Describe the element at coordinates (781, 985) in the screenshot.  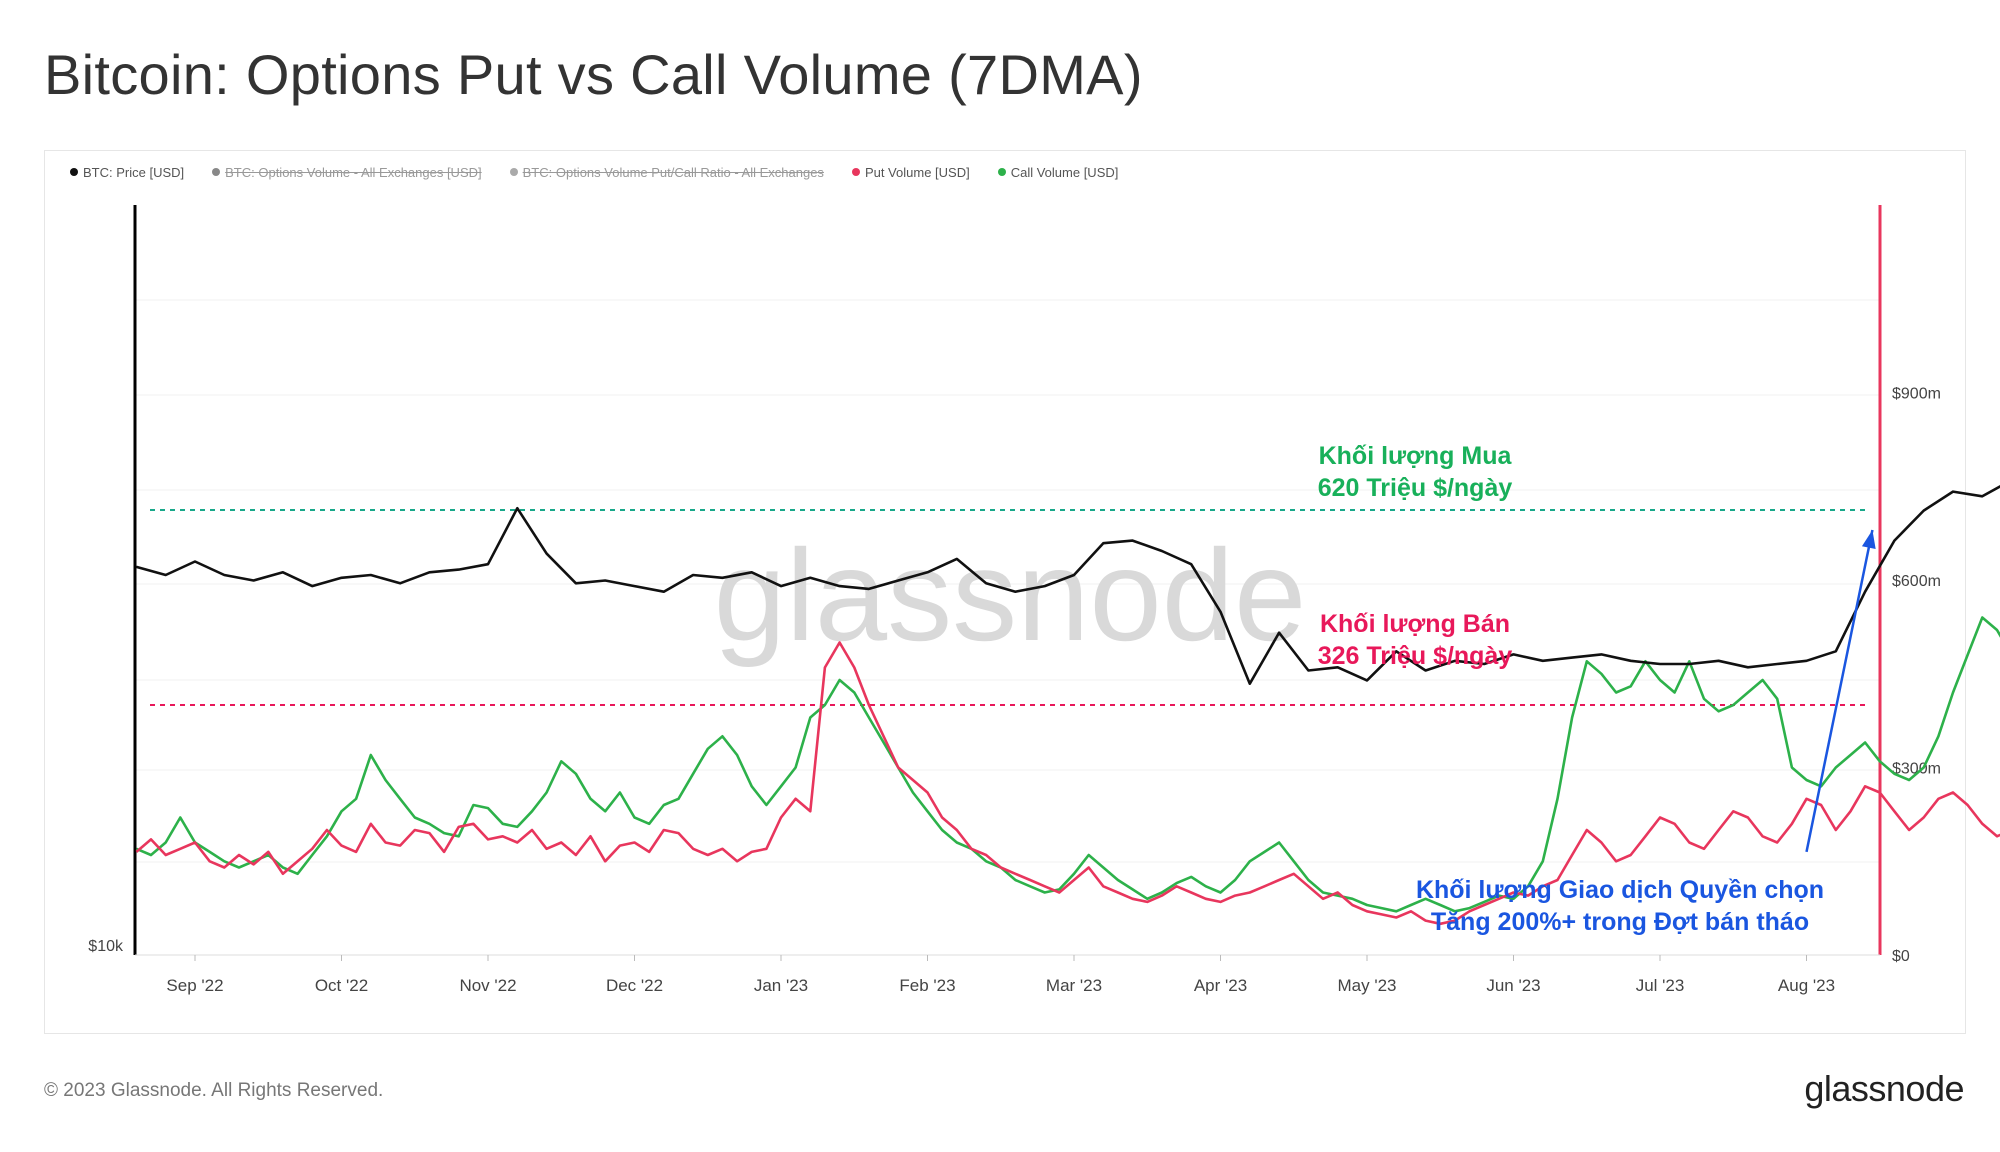
I see `x-tick-label: Jan '23` at that location.